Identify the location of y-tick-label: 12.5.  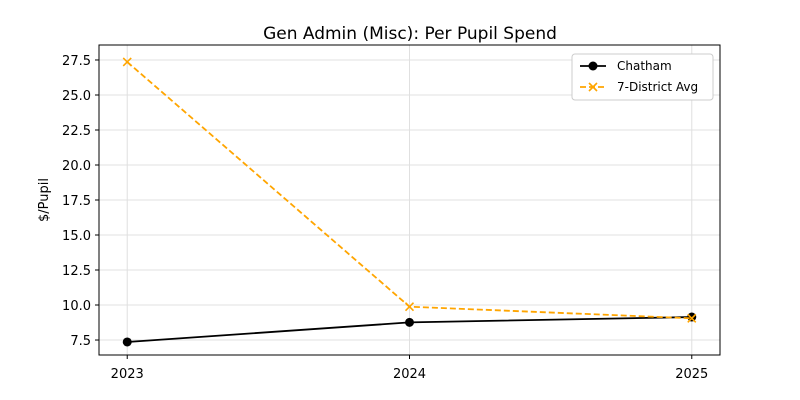
(76, 271).